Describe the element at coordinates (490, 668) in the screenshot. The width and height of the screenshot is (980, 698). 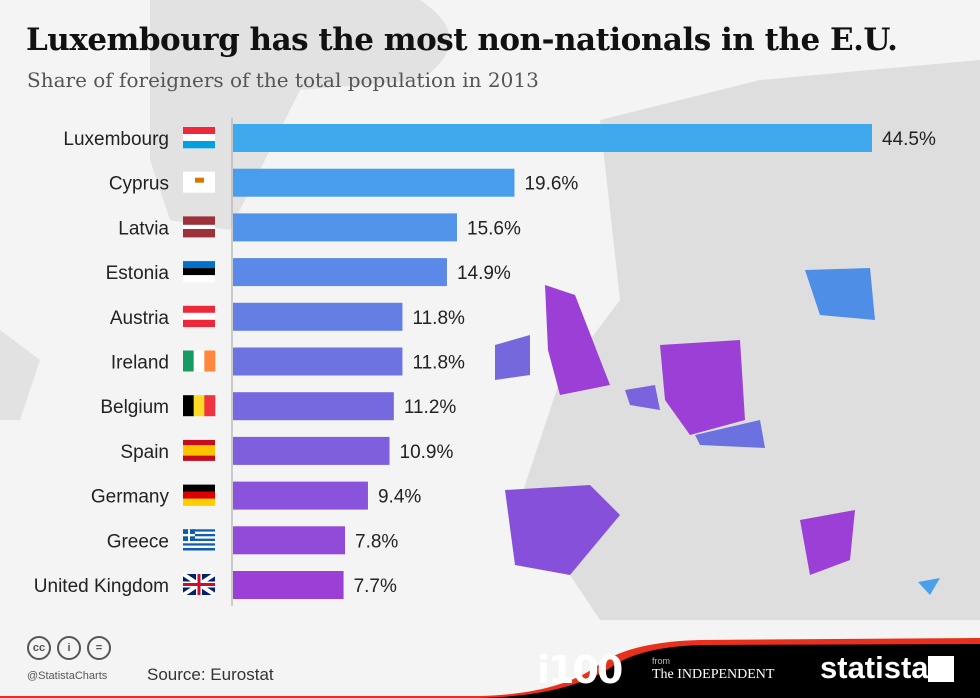
I see `footer-band` at that location.